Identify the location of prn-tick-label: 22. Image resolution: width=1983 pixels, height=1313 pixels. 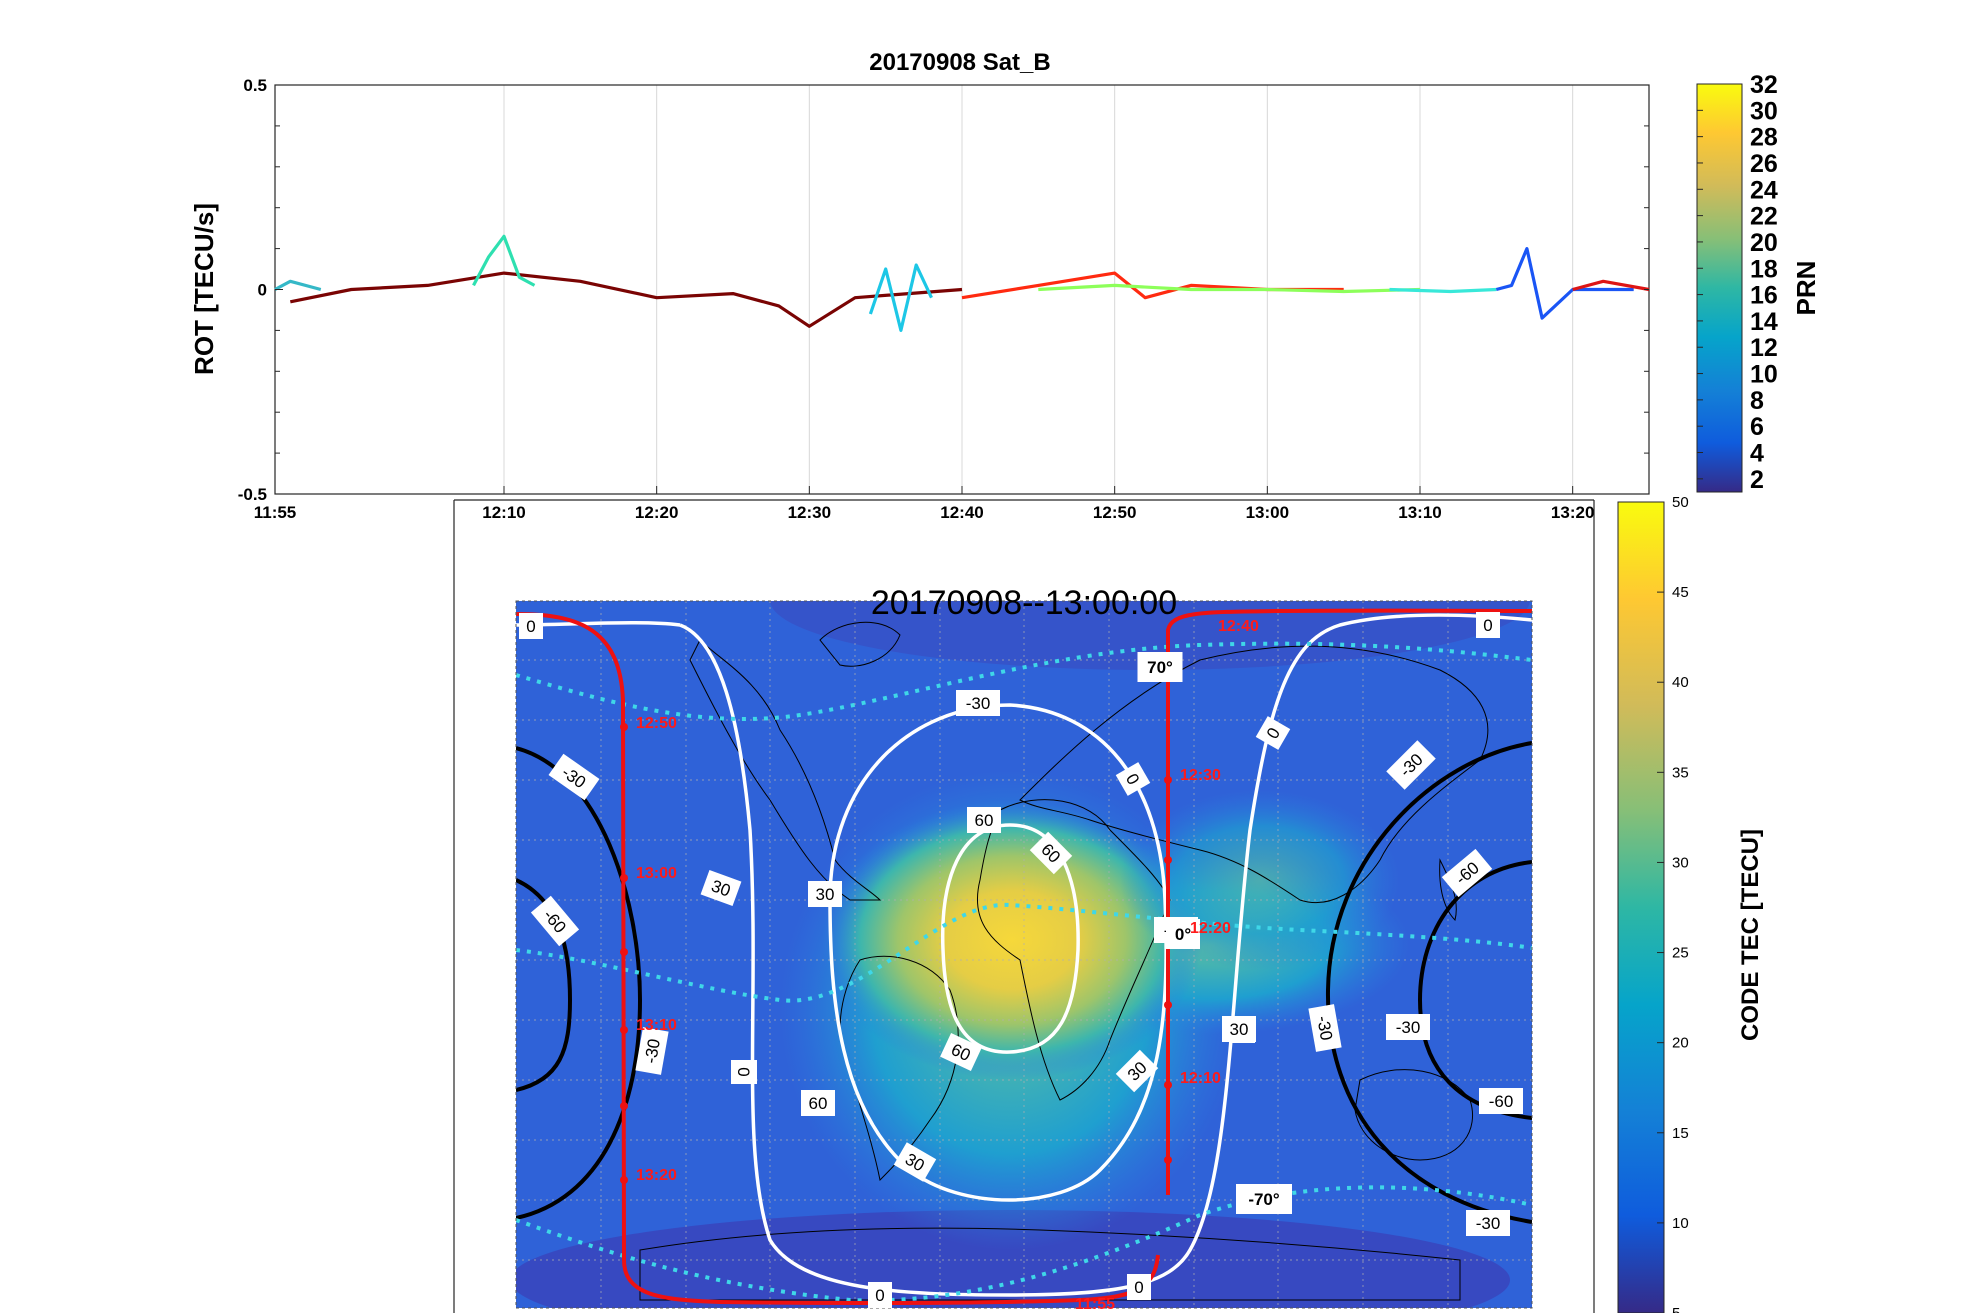
(1764, 217).